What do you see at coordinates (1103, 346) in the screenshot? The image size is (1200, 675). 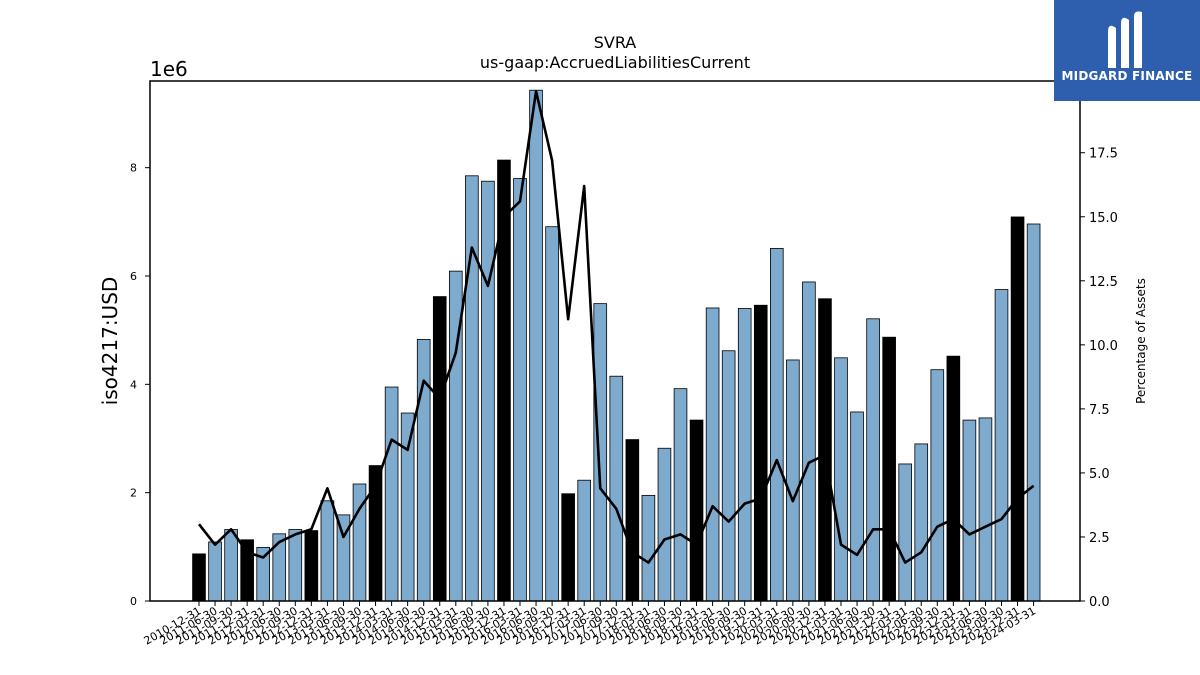 I see `y2-tick-label: 10.0` at bounding box center [1103, 346].